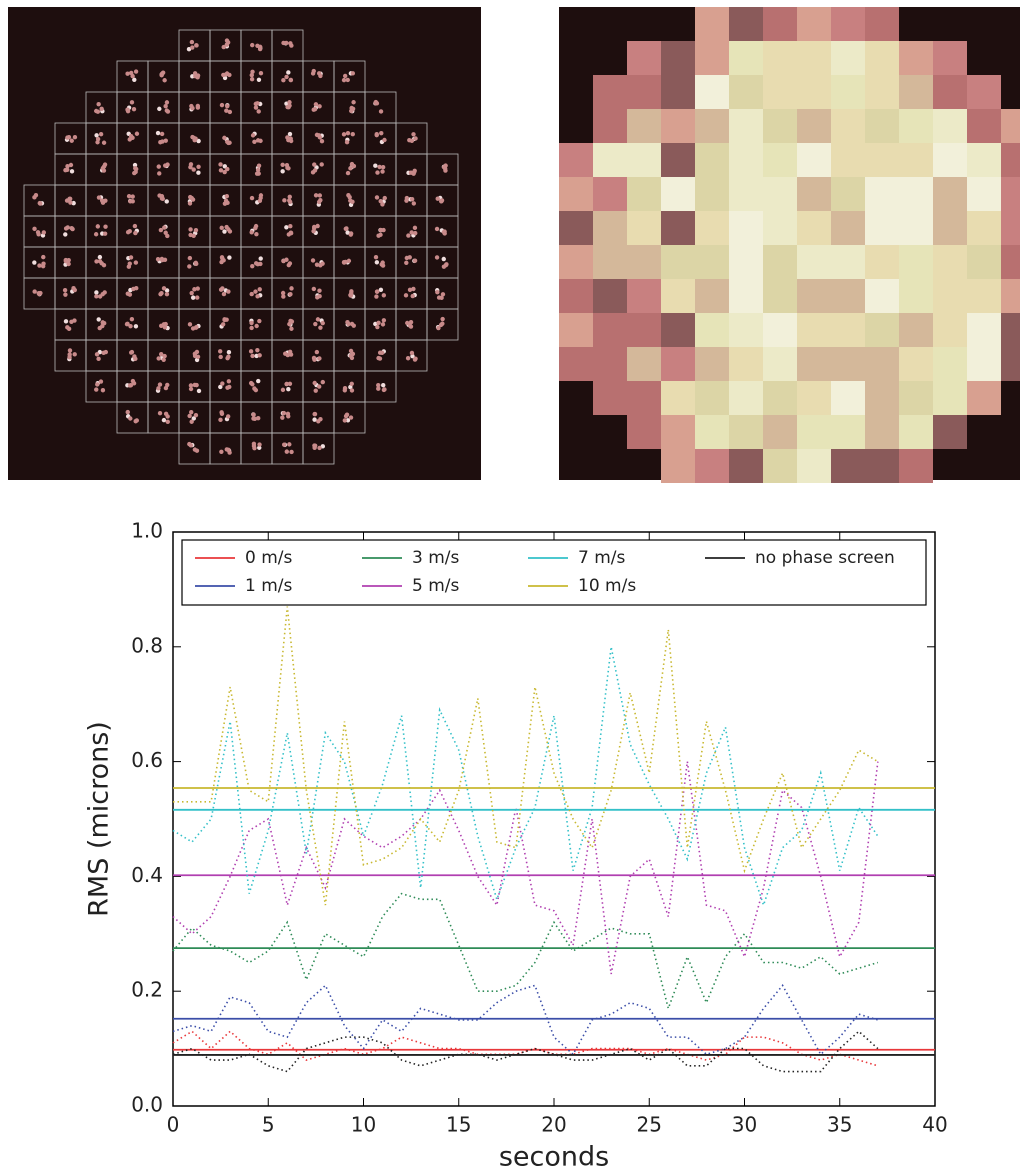  What do you see at coordinates (380, 386) in the screenshot?
I see `mosaic-cell` at bounding box center [380, 386].